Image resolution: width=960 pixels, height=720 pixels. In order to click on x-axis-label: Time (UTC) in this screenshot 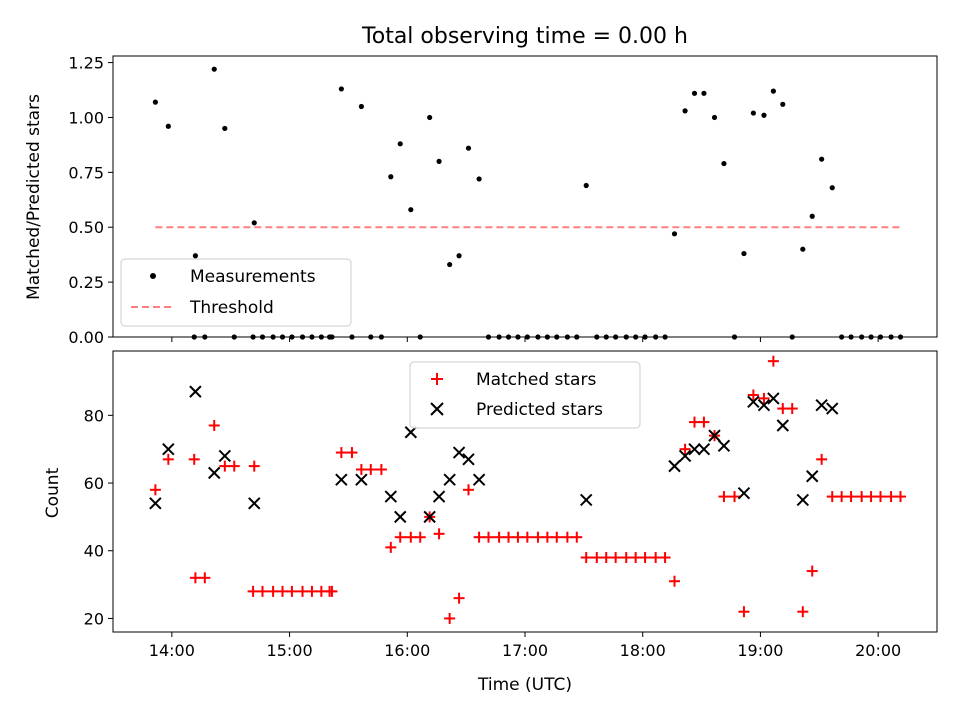, I will do `click(524, 685)`.